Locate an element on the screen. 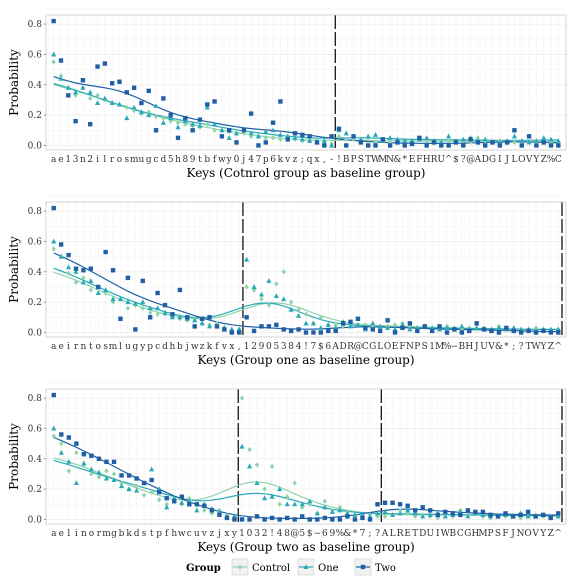 The width and height of the screenshot is (581, 581). x-tick-label: 7 is located at coordinates (314, 347).